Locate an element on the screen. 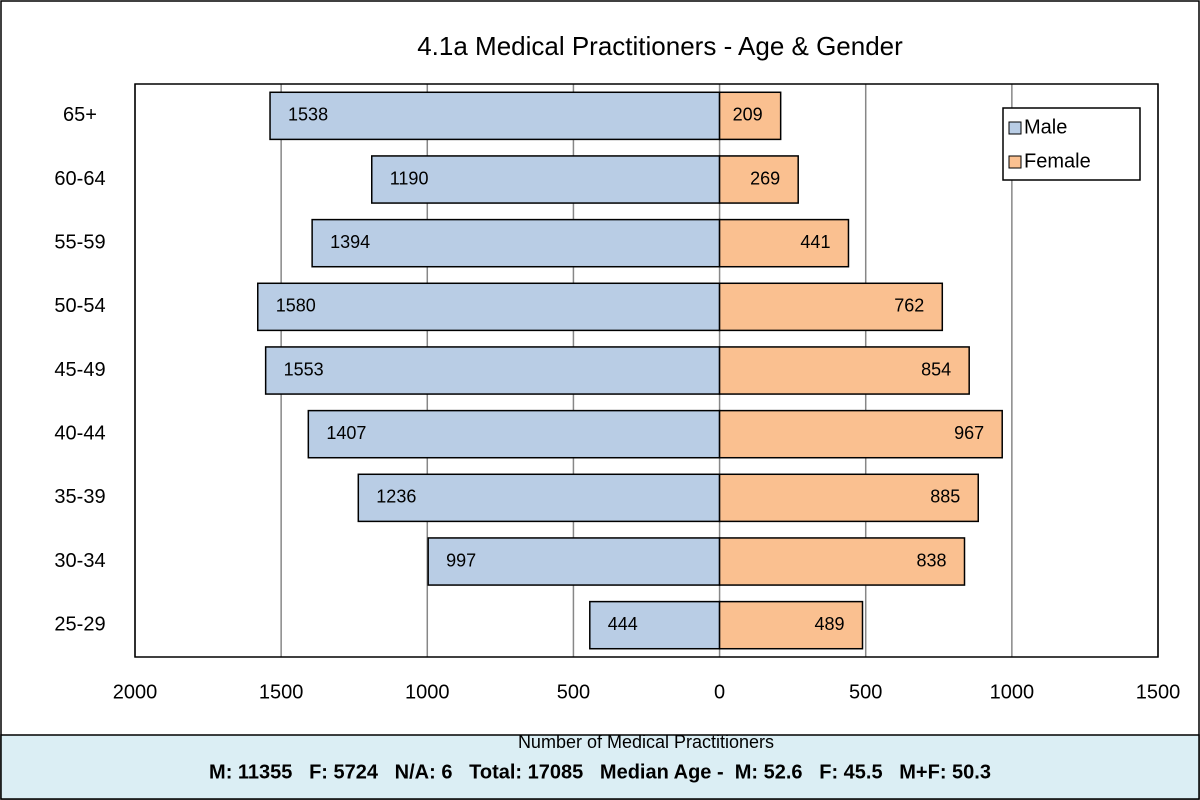 The height and width of the screenshot is (800, 1200). data-label: 1407 is located at coordinates (346, 433).